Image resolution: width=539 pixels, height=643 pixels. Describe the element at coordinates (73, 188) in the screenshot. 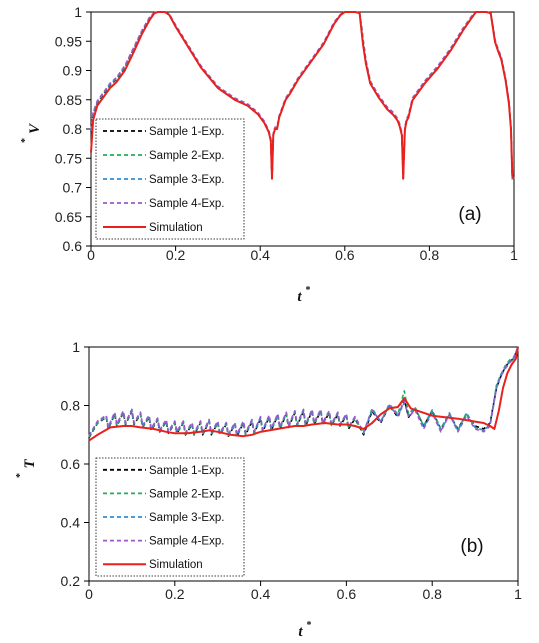

I see `p1-y-tick-label: 0.7` at that location.